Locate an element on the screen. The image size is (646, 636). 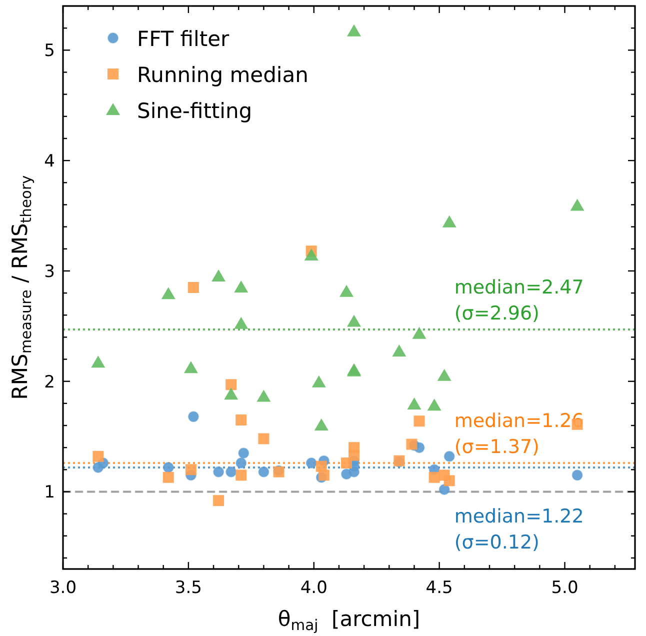
y-tick-label: 2 is located at coordinates (49, 382).